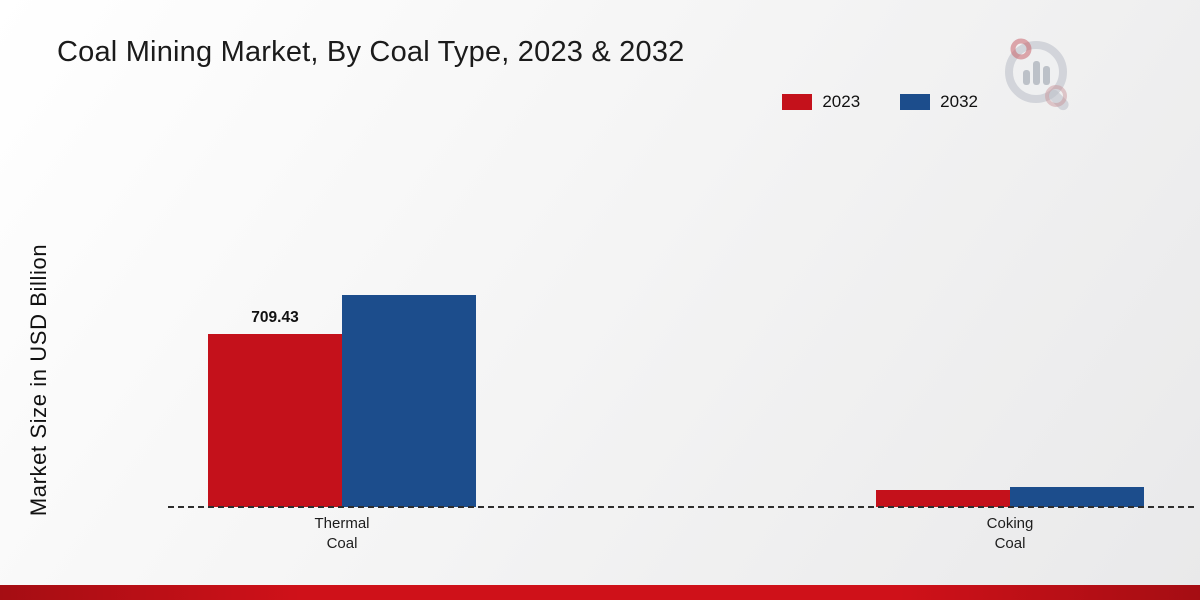 This screenshot has width=1200, height=600. I want to click on legend-swatch-2023, so click(797, 102).